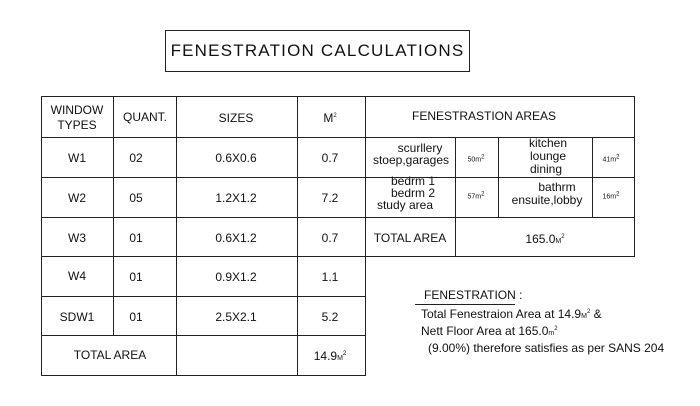 The image size is (700, 406). Describe the element at coordinates (484, 116) in the screenshot. I see `areas-header: FENESTRASTION AREAS` at that location.